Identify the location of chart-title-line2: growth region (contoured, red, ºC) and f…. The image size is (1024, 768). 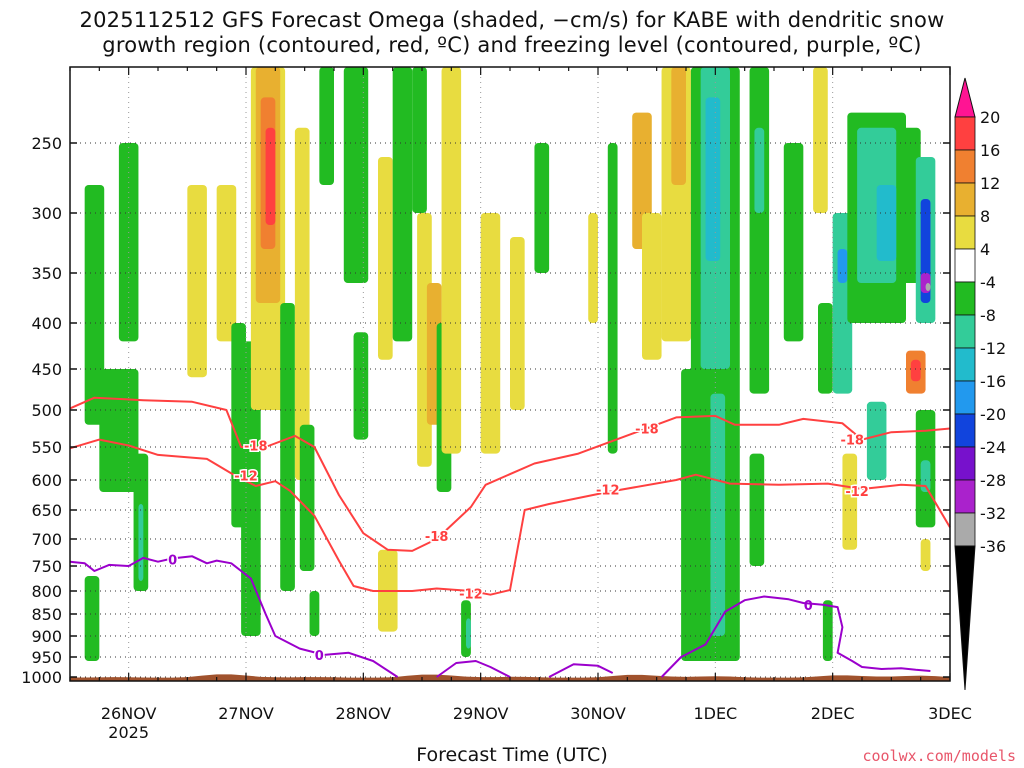
(512, 45).